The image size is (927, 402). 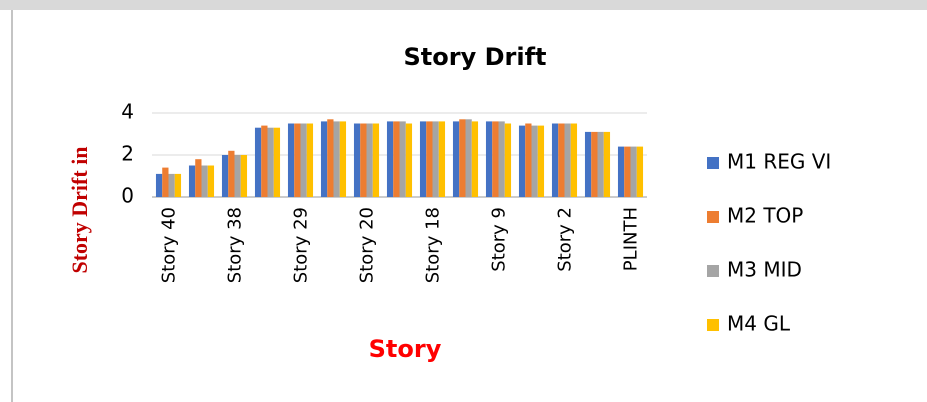 What do you see at coordinates (499, 239) in the screenshot?
I see `x-tick-label: Story 9` at bounding box center [499, 239].